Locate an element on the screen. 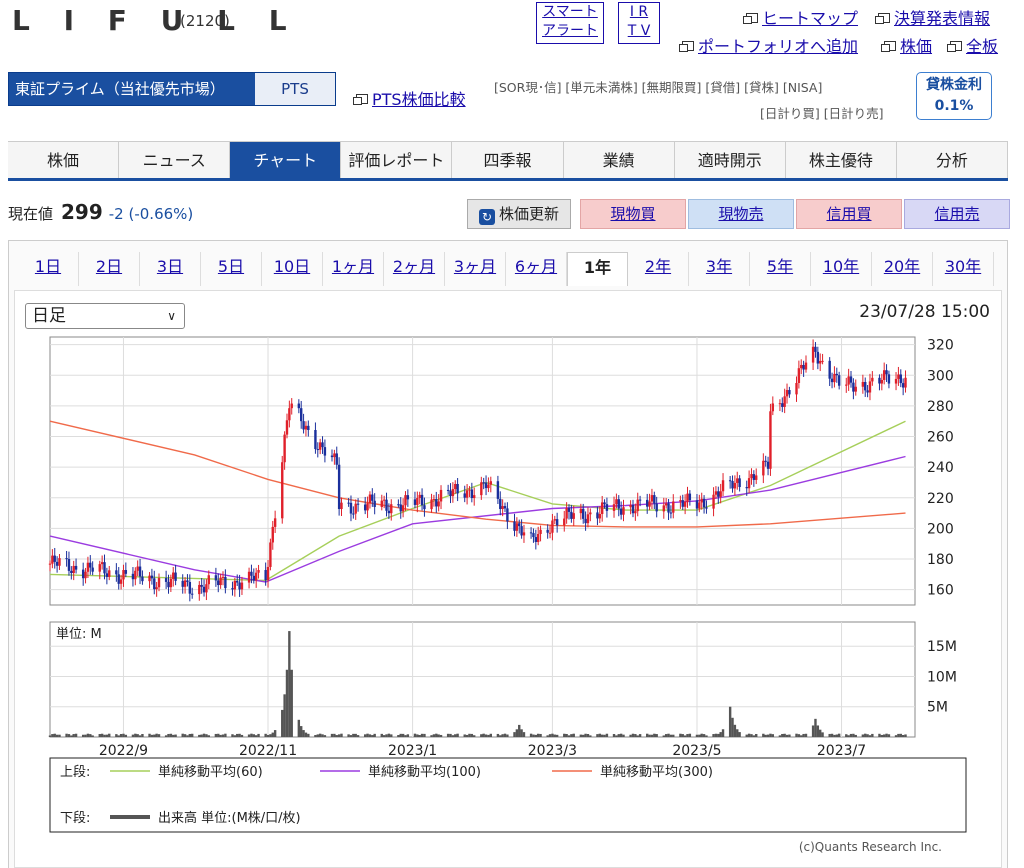  tab-rating-report: 評価レポート is located at coordinates (397, 160).